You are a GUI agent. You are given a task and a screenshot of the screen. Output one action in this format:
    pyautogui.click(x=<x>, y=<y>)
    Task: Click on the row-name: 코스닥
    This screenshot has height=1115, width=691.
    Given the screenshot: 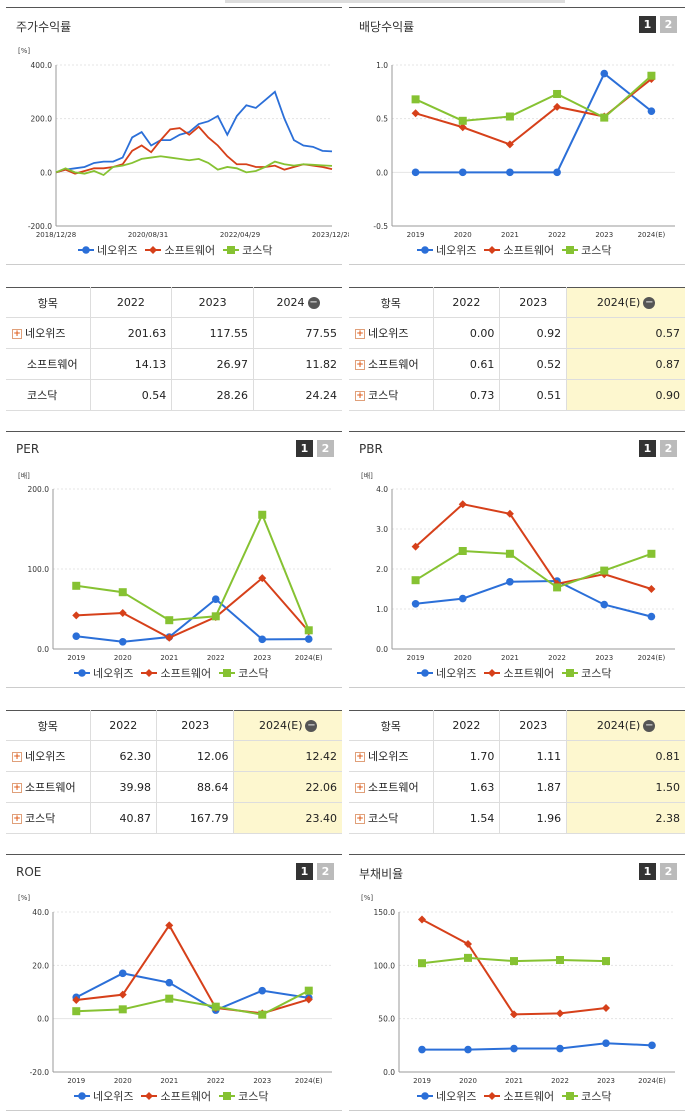 What is the action you would take?
    pyautogui.click(x=48, y=395)
    